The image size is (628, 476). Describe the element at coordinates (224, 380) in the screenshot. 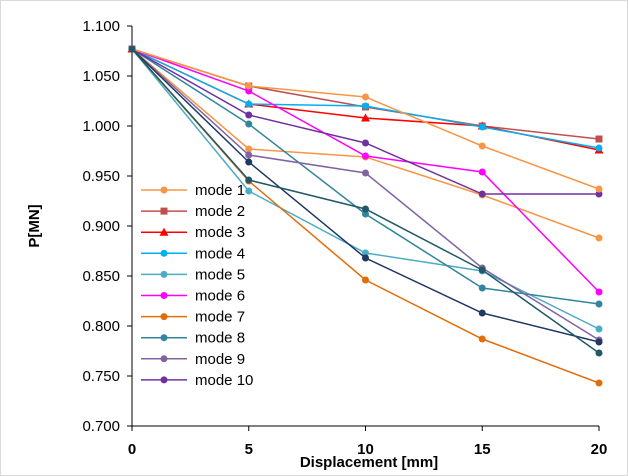

I see `legend-label: mode 10` at that location.